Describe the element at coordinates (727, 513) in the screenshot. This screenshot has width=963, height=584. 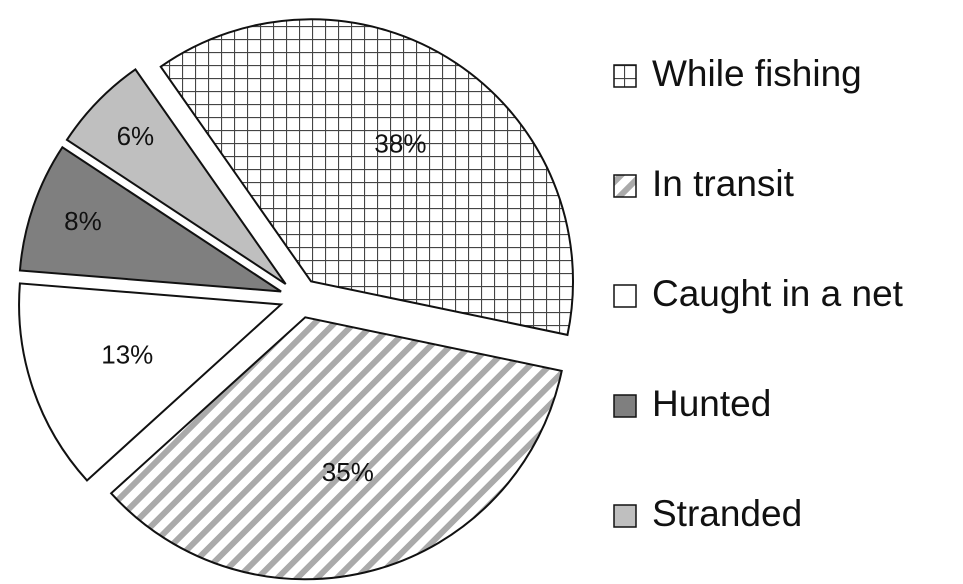
I see `legend-label: Stranded` at that location.